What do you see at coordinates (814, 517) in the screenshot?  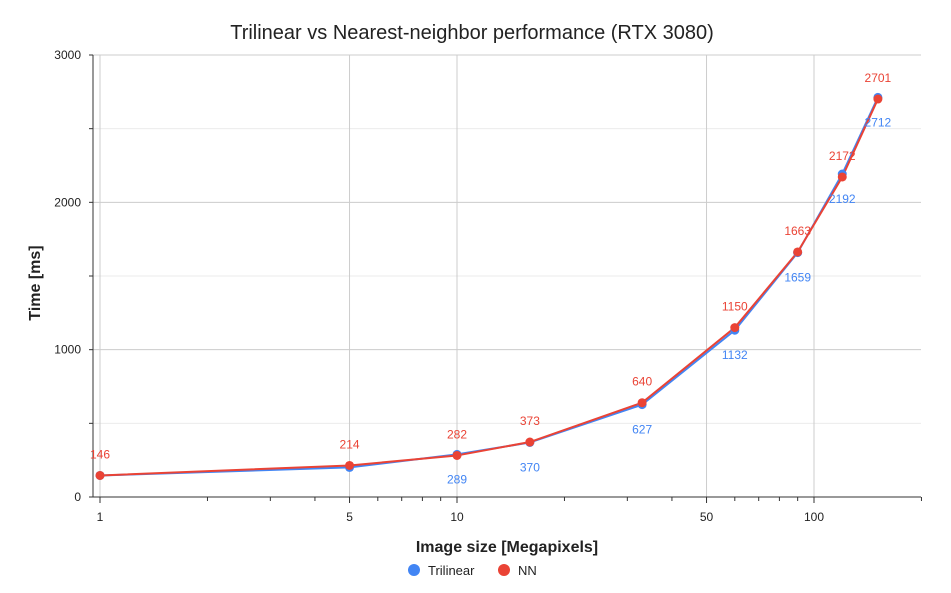 I see `x-tick-label: 100` at bounding box center [814, 517].